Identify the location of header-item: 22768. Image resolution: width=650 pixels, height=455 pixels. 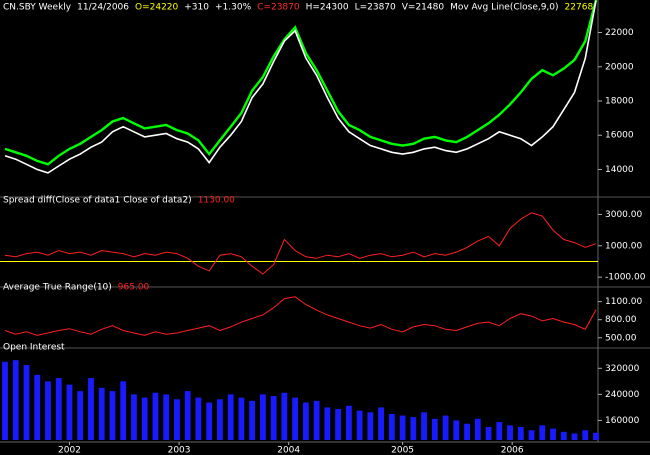
(579, 8).